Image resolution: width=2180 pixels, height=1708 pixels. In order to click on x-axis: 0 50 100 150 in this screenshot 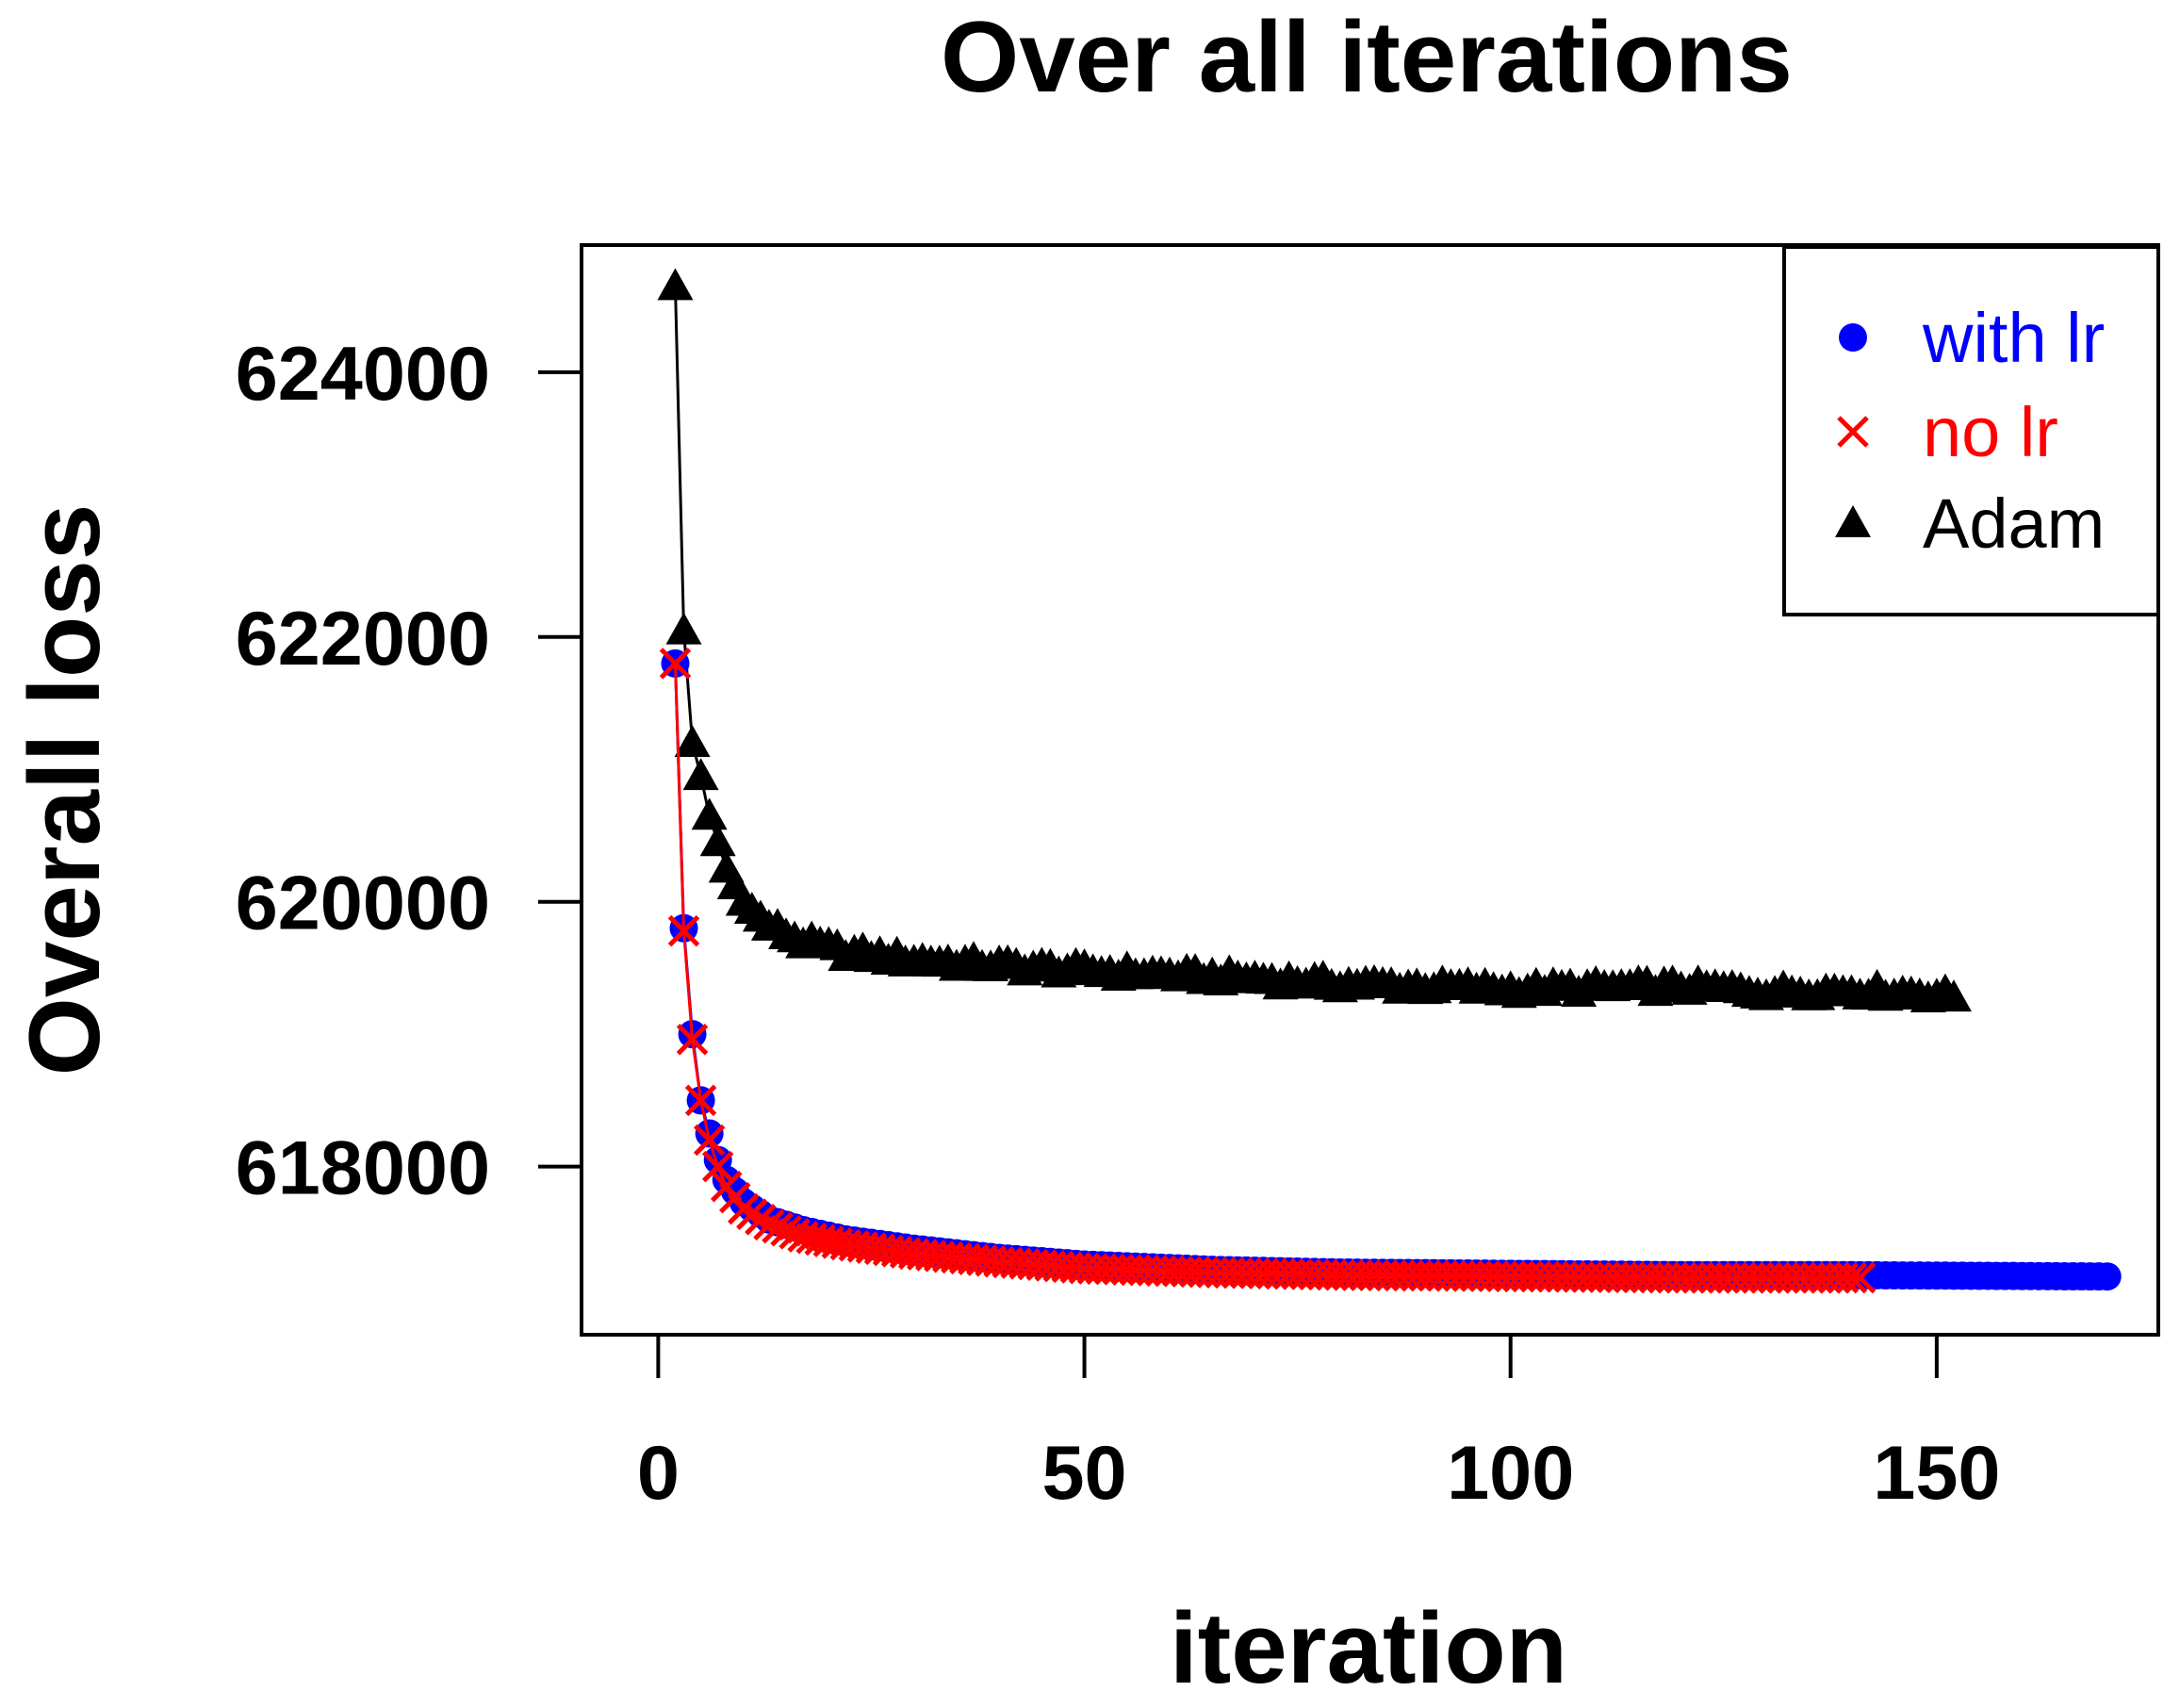, I will do `click(1318, 1425)`.